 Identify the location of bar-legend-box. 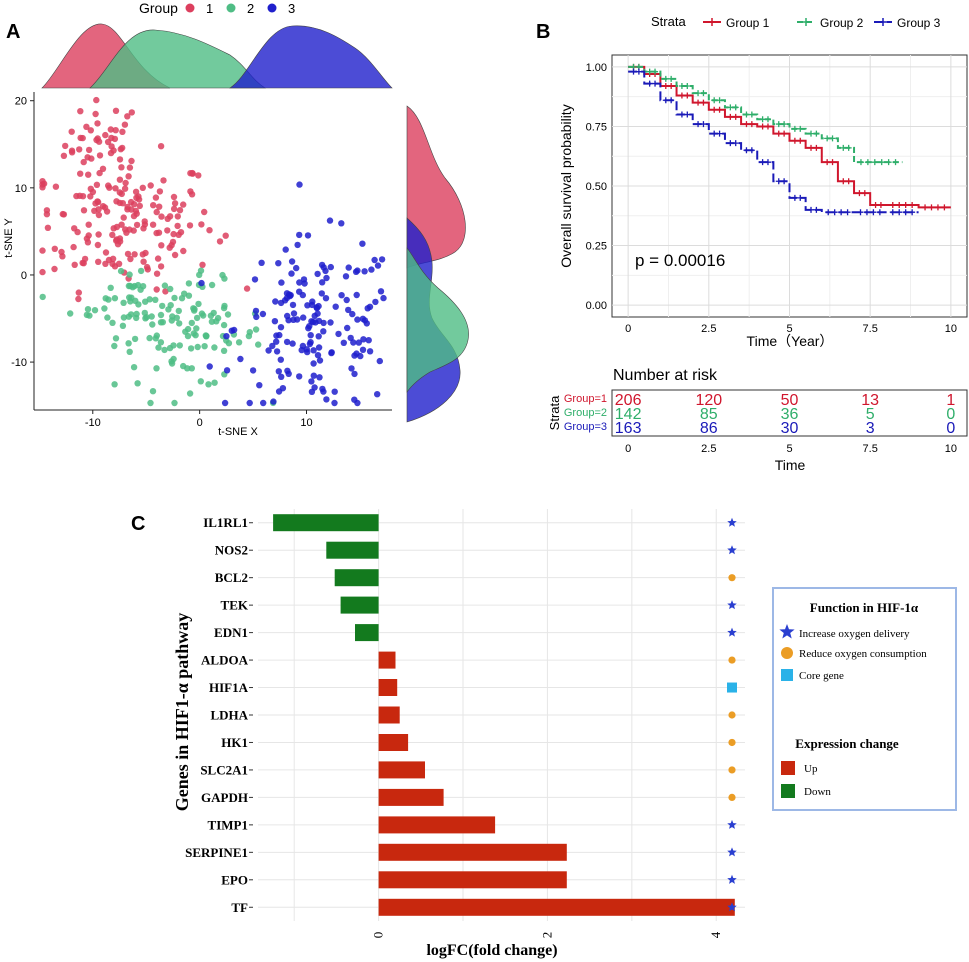
(864, 699).